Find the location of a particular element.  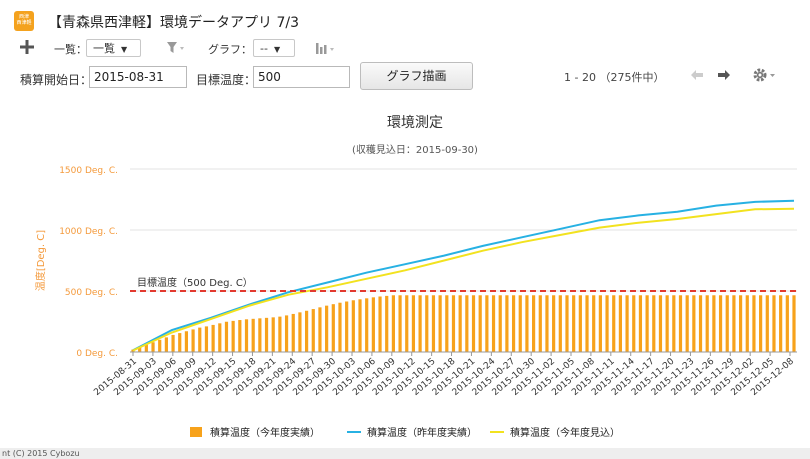

target-temp-label: 目標温度： is located at coordinates (226, 80).